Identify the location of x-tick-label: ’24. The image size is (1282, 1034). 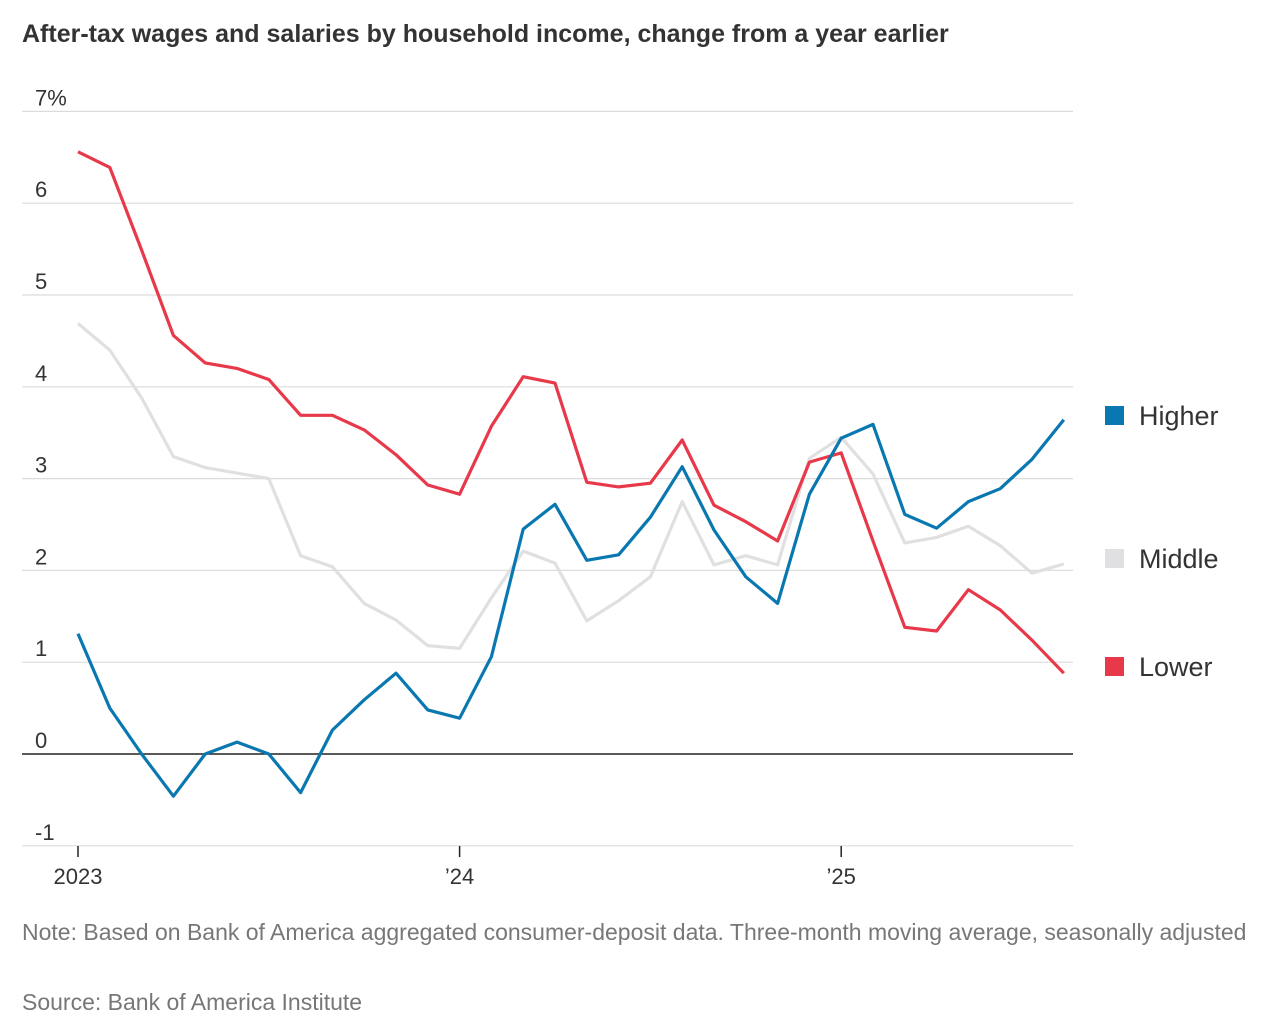
(459, 876).